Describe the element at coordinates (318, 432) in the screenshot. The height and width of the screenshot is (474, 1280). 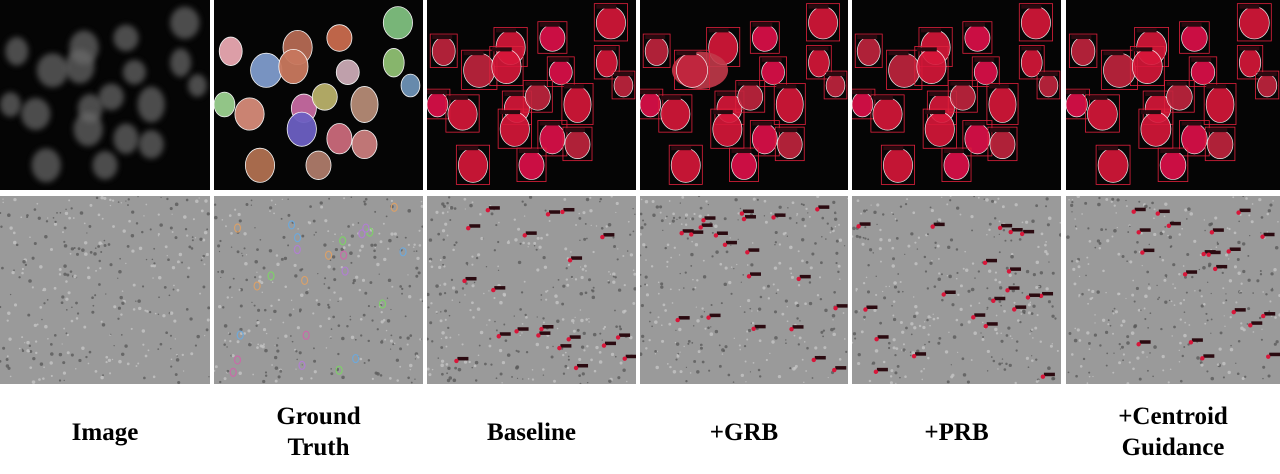
I see `caption-ground-truth: Ground Truth` at that location.